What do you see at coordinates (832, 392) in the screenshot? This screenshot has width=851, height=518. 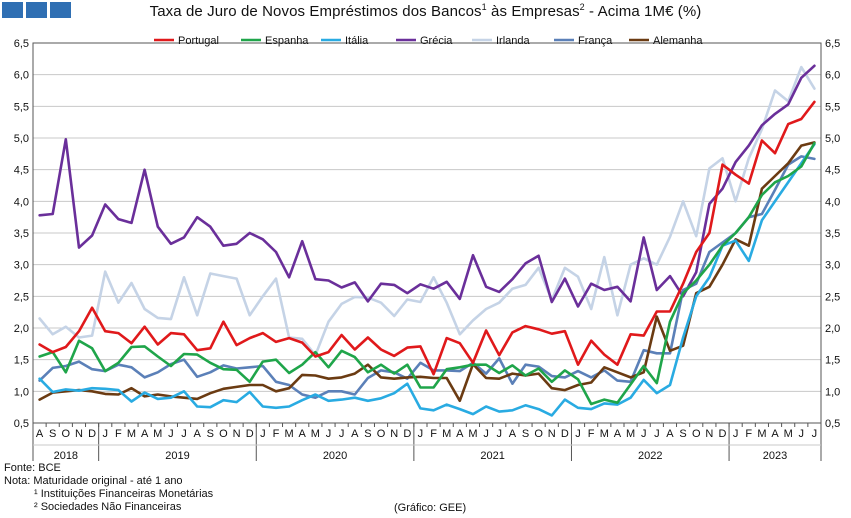 I see `y-tick-label-right: 1,0` at bounding box center [832, 392].